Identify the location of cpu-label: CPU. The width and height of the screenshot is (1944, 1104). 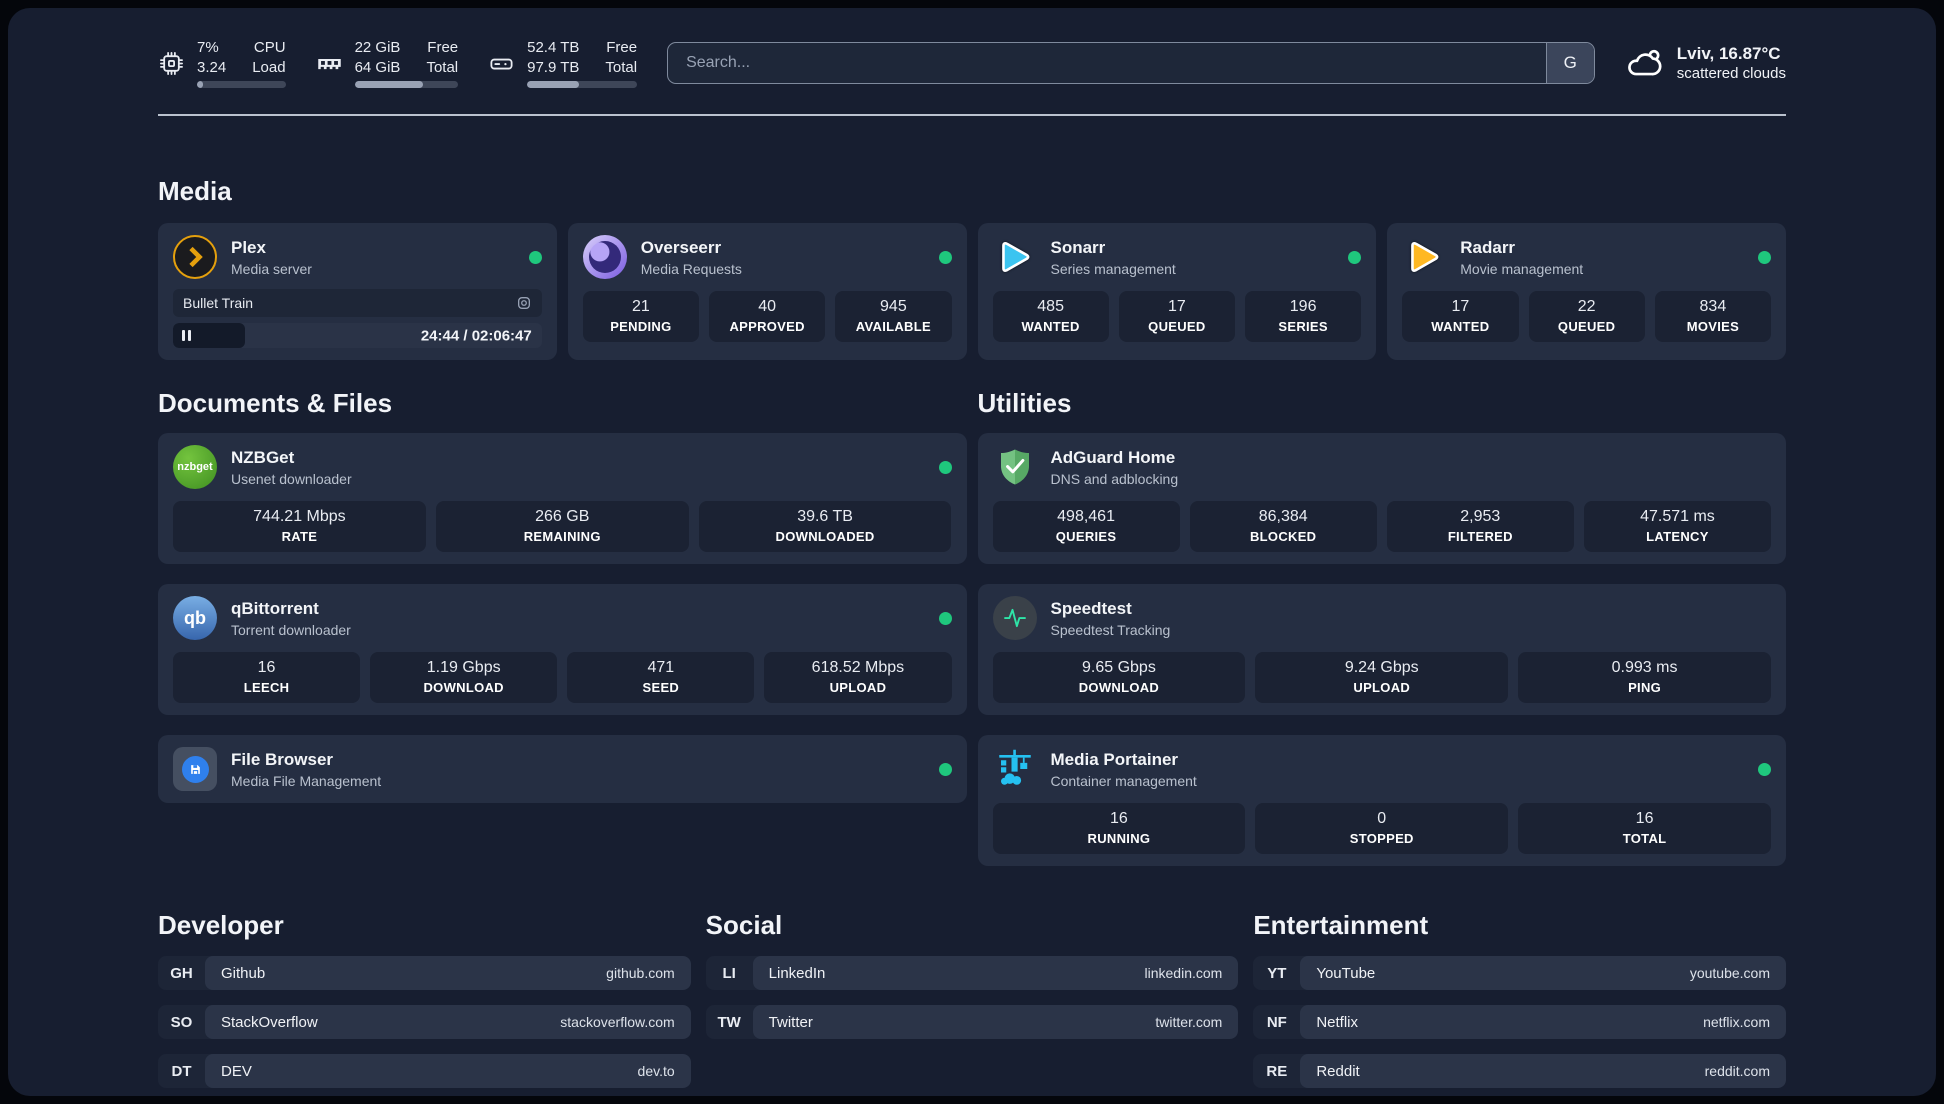
(269, 47).